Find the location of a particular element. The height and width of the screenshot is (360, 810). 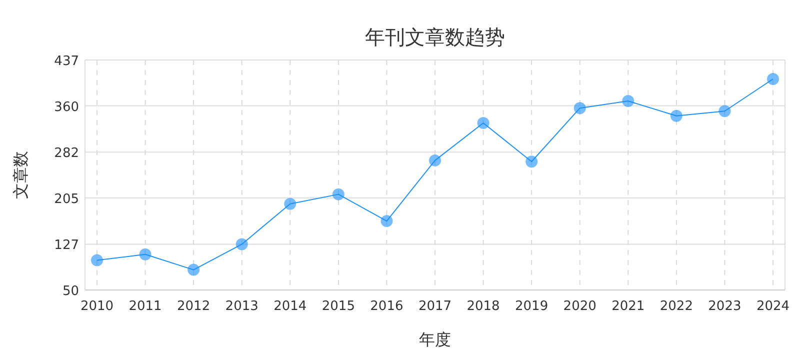

x-tick-label: 2023 is located at coordinates (725, 306).